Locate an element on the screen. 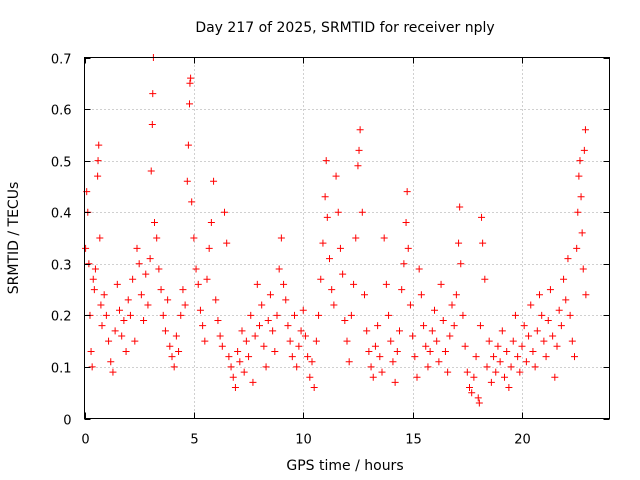  y-tick-label: 0.4 is located at coordinates (61, 214).